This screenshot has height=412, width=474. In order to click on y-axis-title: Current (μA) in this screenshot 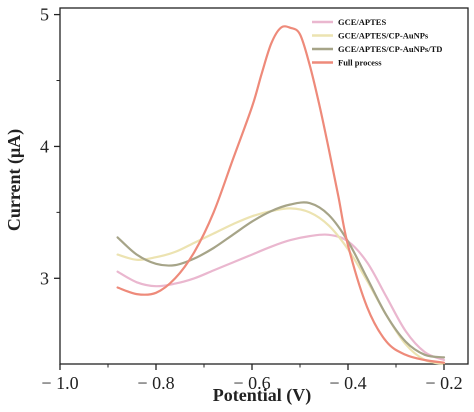, I will do `click(14, 180)`.